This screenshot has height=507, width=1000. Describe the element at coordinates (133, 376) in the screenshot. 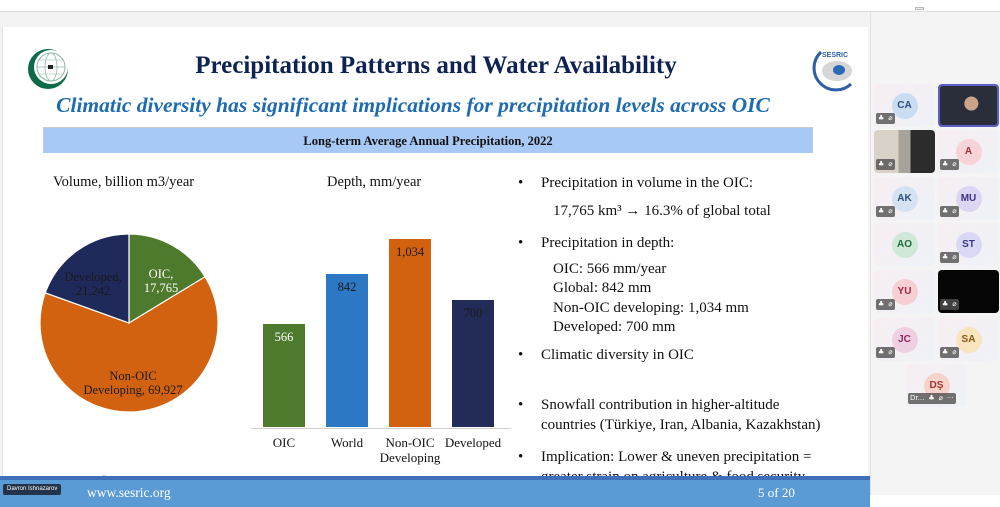

I see `pie-label-line: Non-OIC` at that location.